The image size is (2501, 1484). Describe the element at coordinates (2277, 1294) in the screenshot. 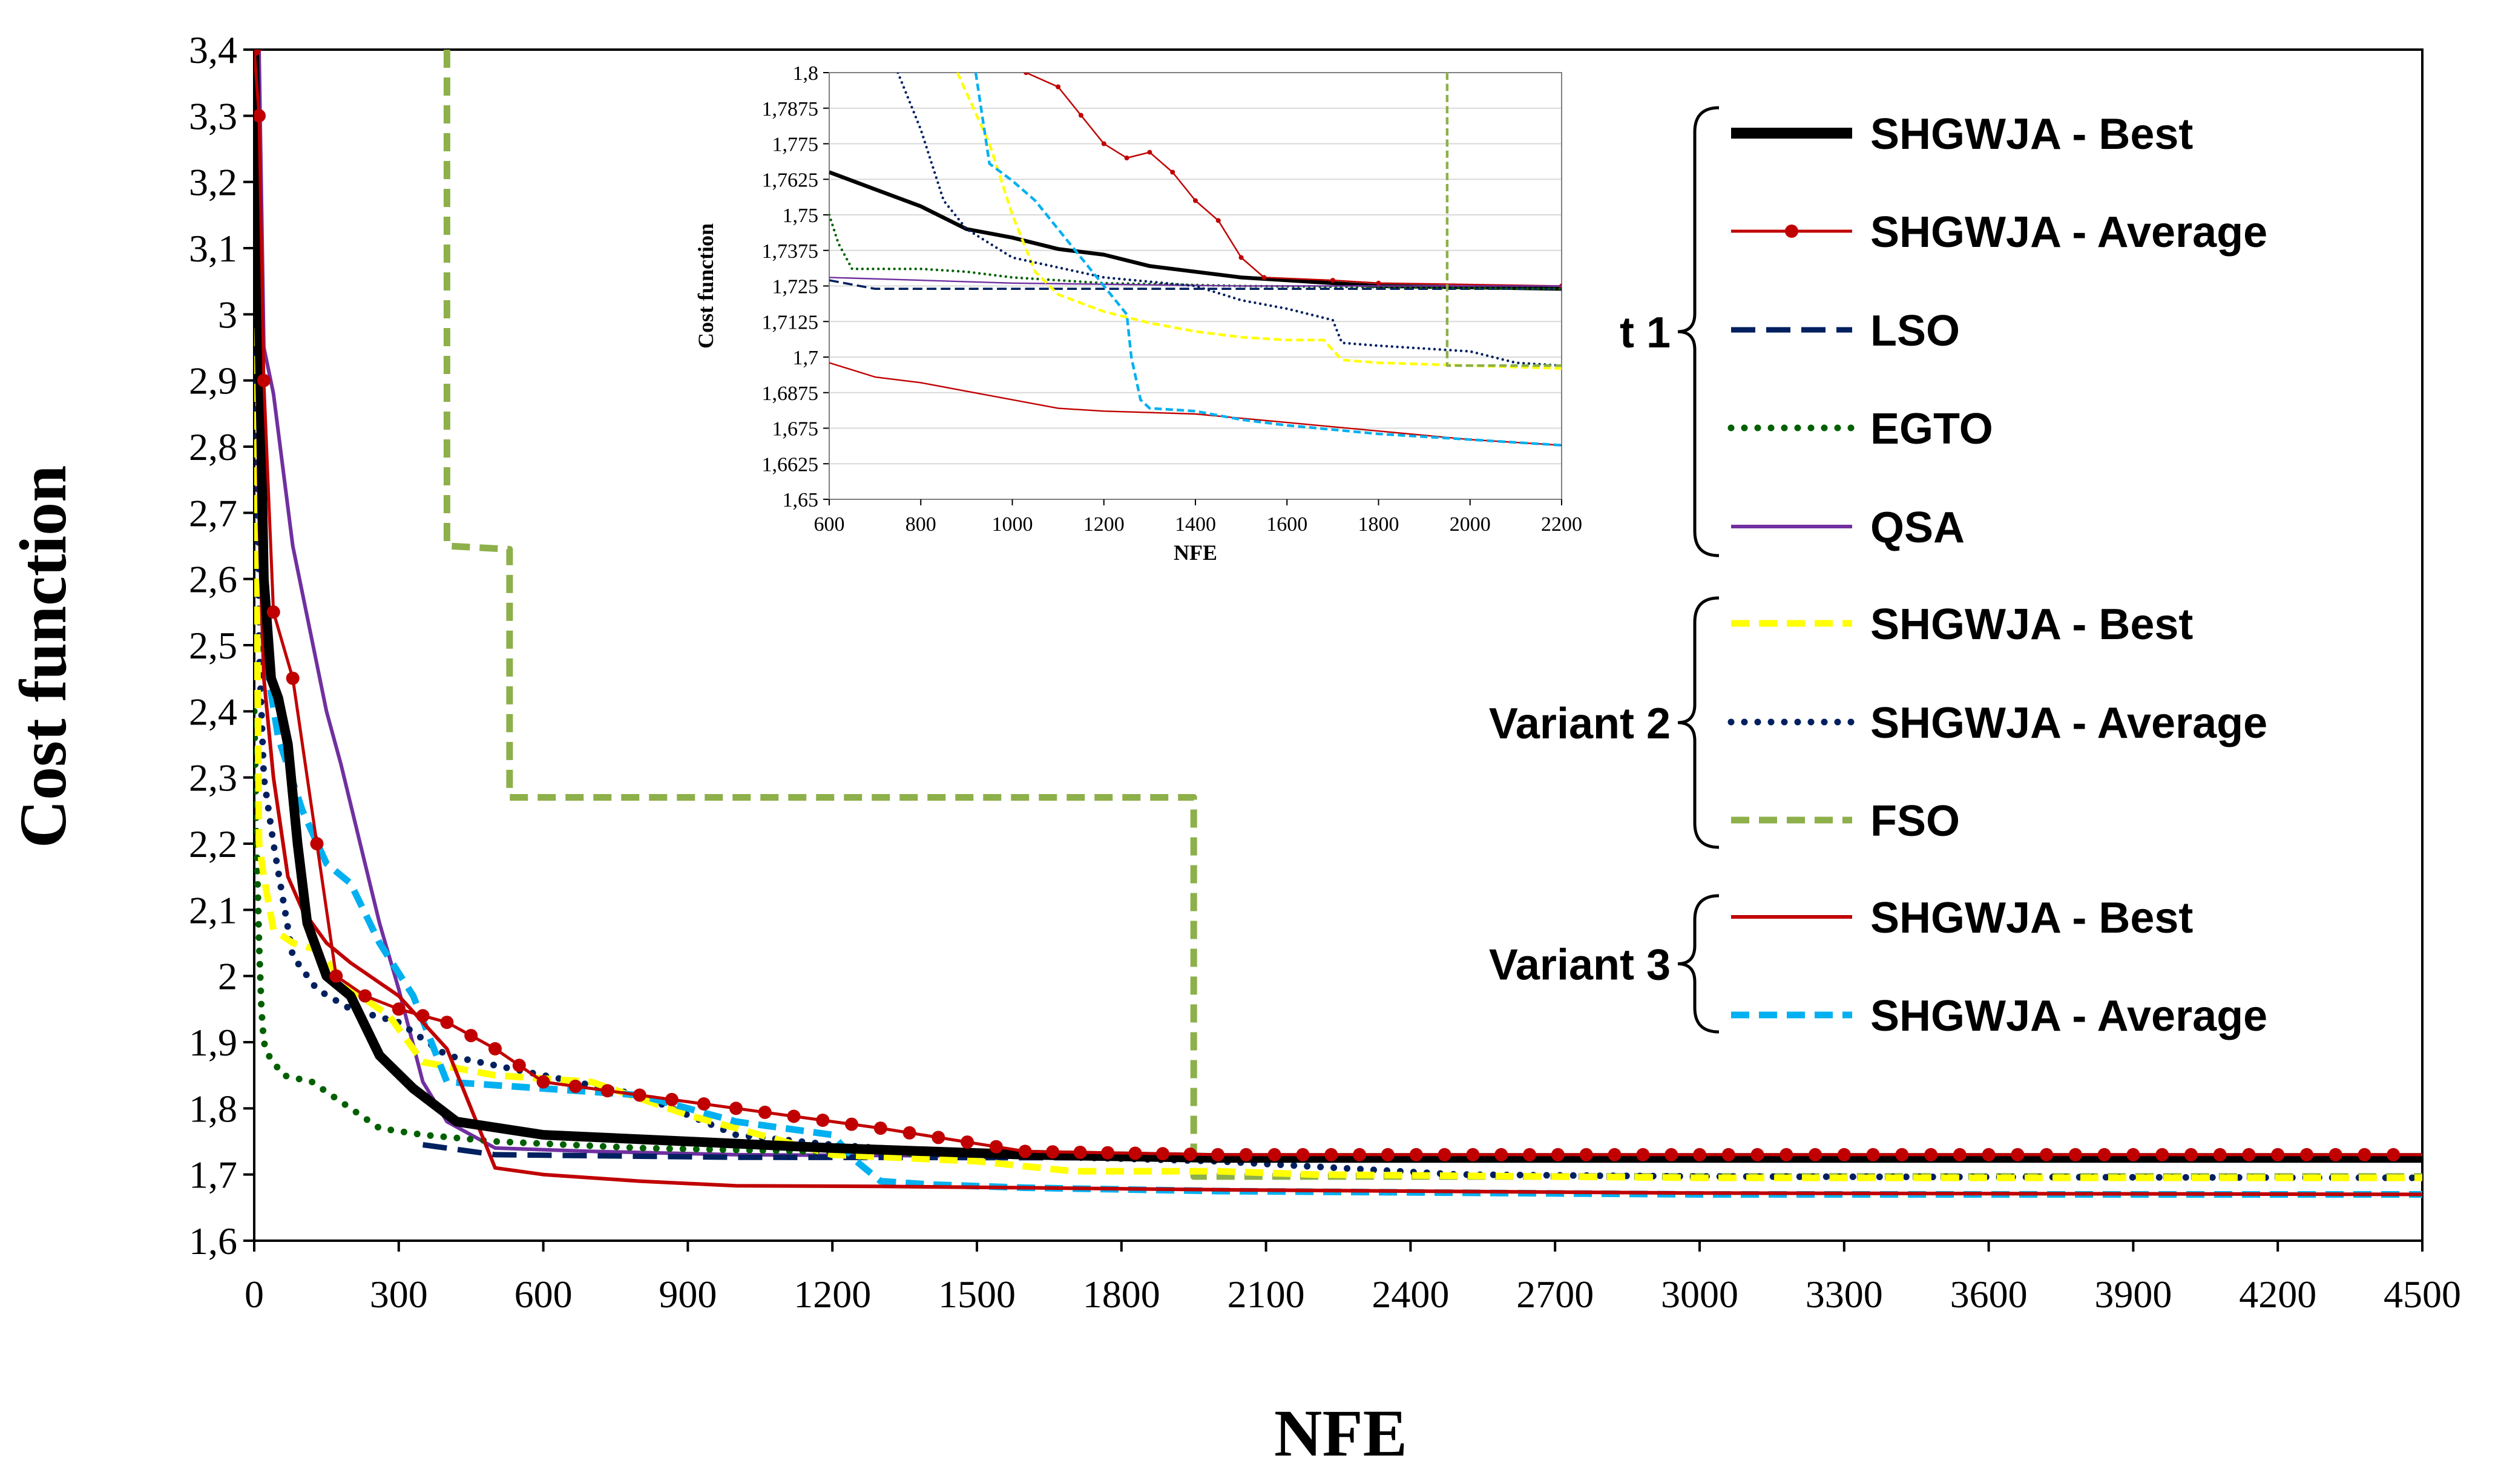

I see `x-tick-label: 4200` at that location.